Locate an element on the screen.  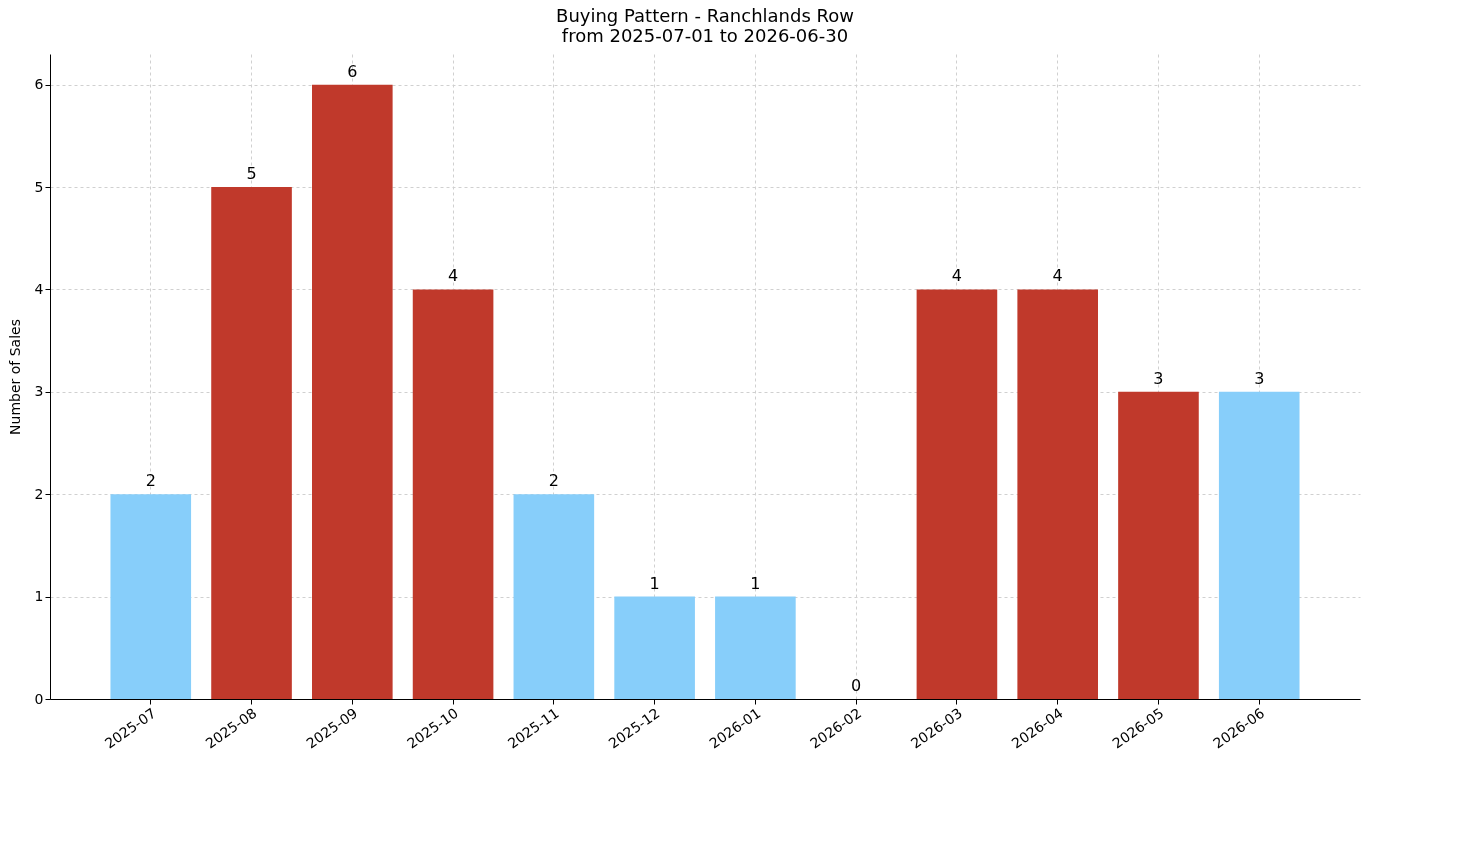
y-tick-label: 3 is located at coordinates (39, 391).